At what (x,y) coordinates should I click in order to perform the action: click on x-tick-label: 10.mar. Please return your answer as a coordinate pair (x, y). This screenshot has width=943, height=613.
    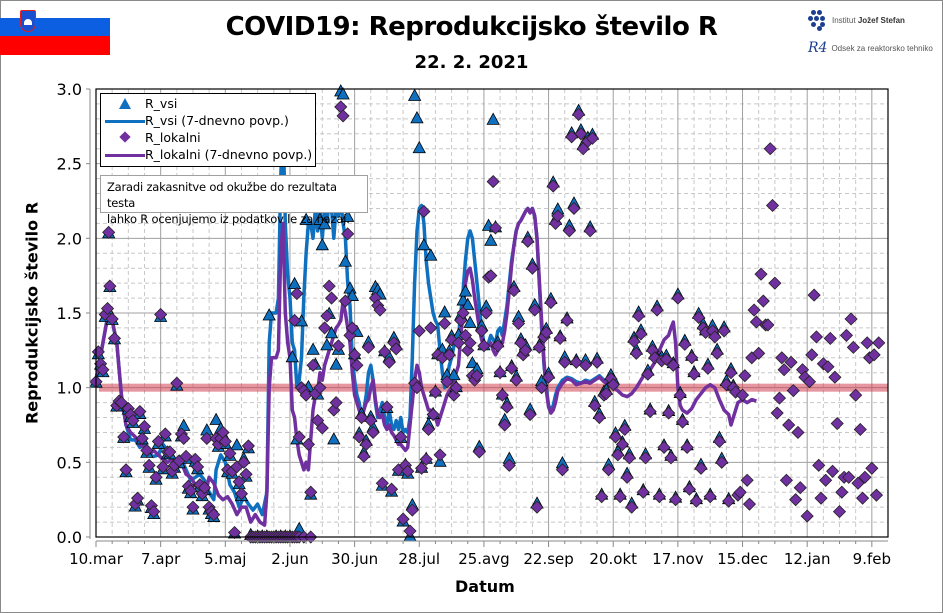
    Looking at the image, I should click on (96, 559).